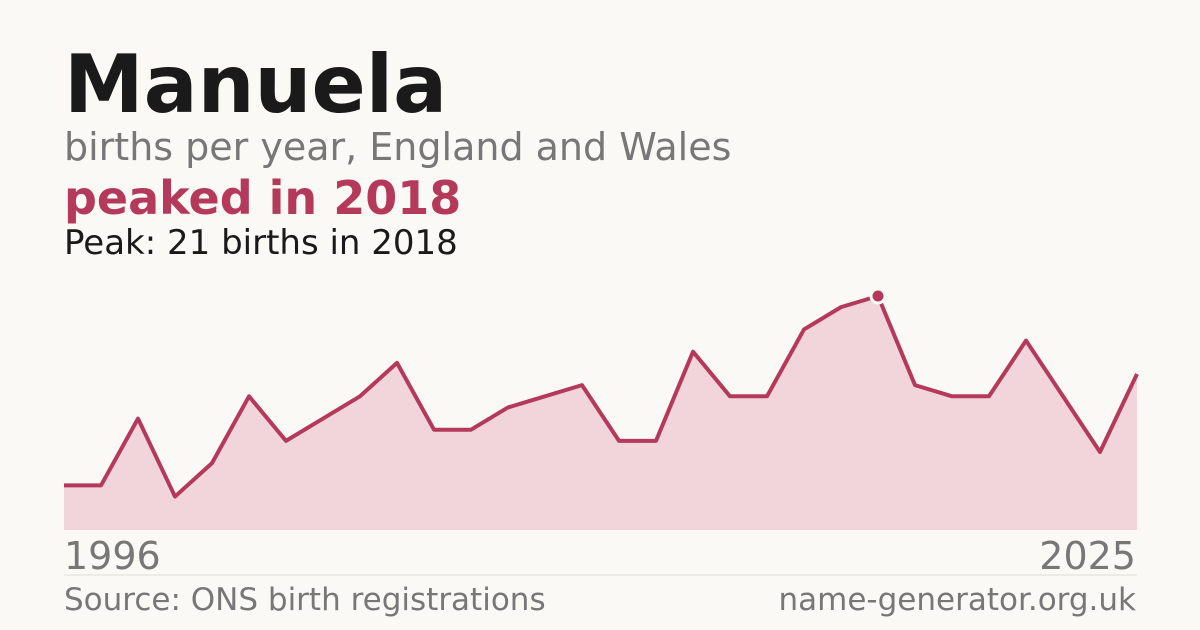 The height and width of the screenshot is (630, 1200). What do you see at coordinates (397, 147) in the screenshot?
I see `chart-subtitle: births per year, England and Wales` at bounding box center [397, 147].